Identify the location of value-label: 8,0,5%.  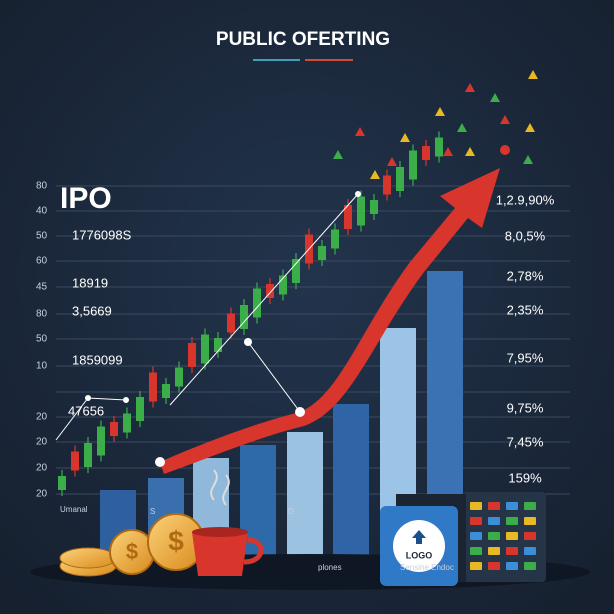
(525, 235).